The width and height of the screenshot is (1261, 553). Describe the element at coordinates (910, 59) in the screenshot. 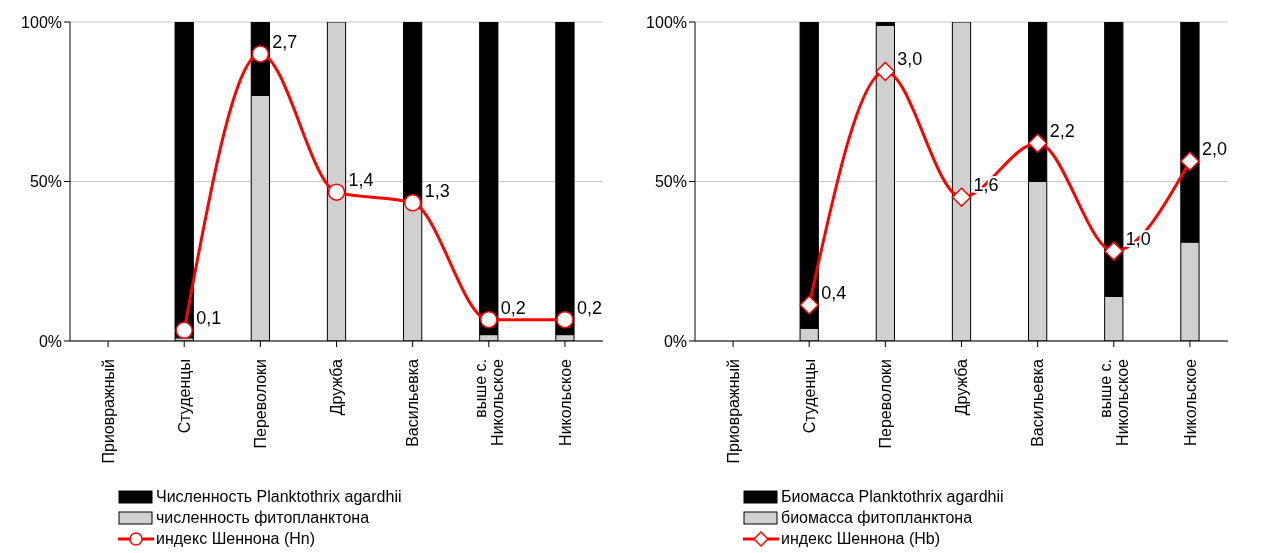

I see `data-label: 3,0` at that location.